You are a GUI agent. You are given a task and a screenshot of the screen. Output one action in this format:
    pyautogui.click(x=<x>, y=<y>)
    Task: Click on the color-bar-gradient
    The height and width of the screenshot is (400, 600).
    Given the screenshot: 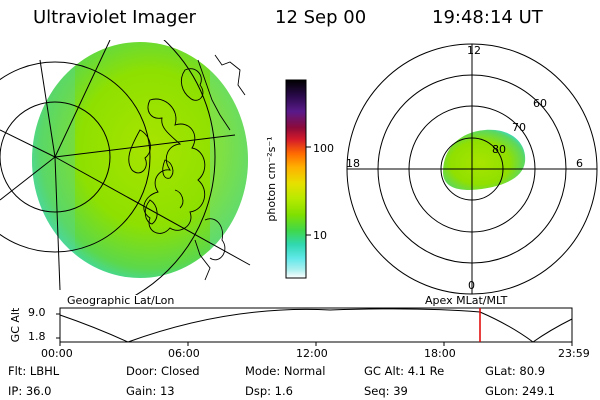 What is the action you would take?
    pyautogui.click(x=296, y=179)
    